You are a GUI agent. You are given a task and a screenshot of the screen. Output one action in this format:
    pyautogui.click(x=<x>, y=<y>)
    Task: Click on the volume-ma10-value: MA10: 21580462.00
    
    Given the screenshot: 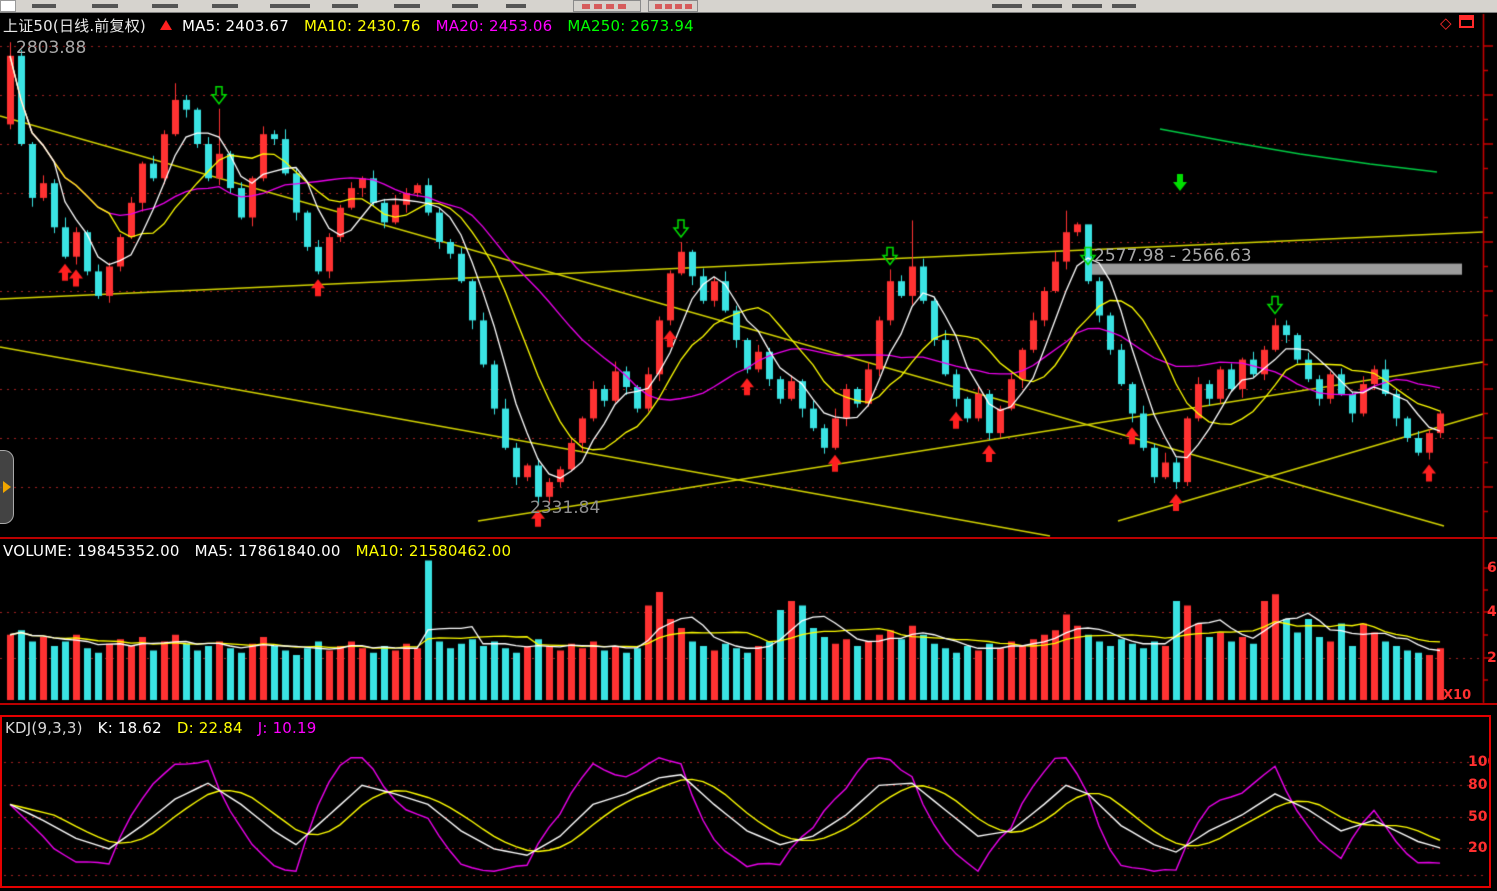 What is the action you would take?
    pyautogui.click(x=433, y=551)
    